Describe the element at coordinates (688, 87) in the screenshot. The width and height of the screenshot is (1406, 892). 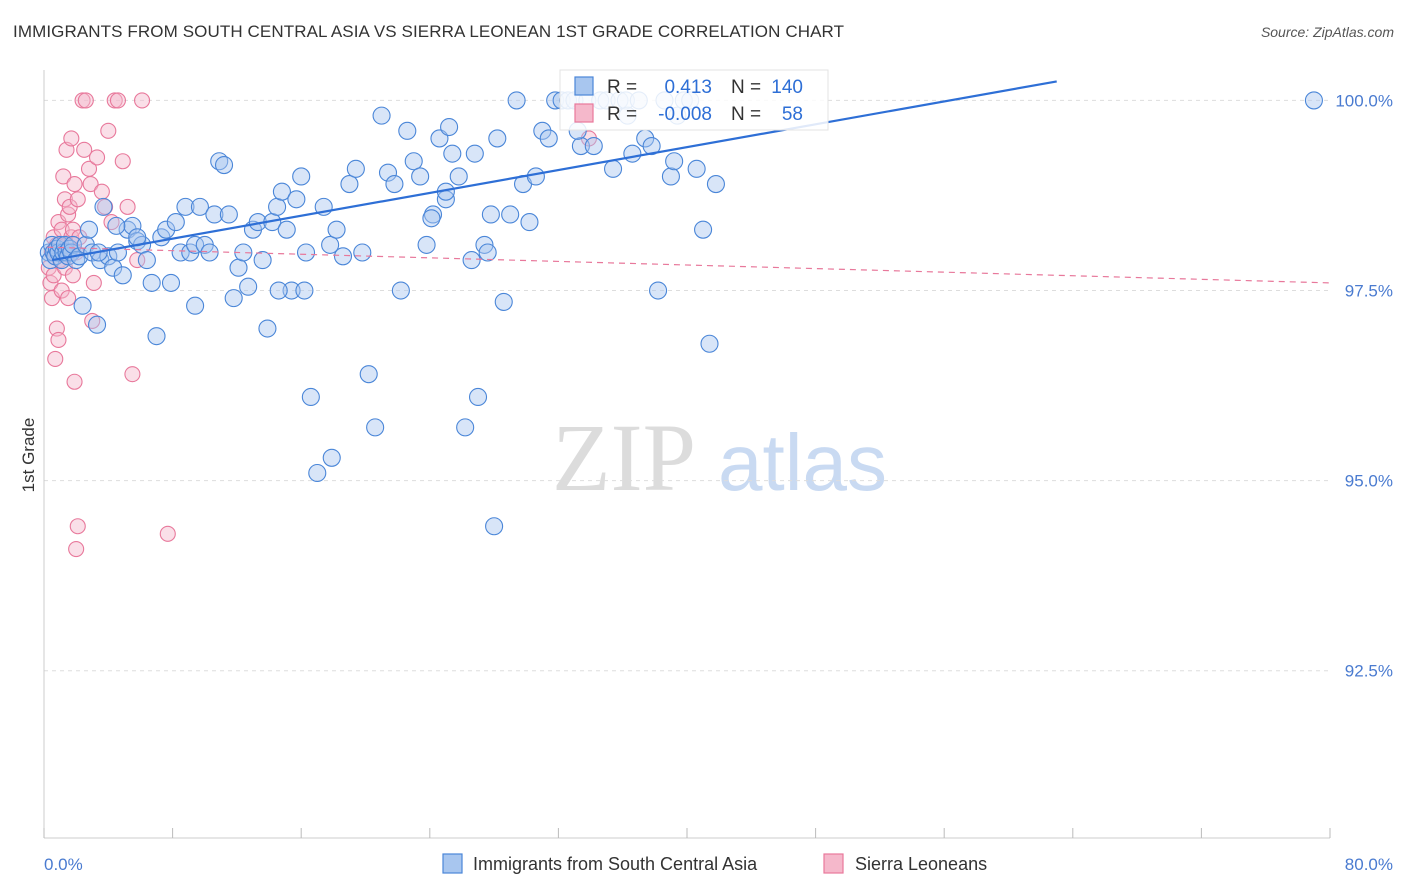
I see `stats-r-value-1: 0.413` at that location.